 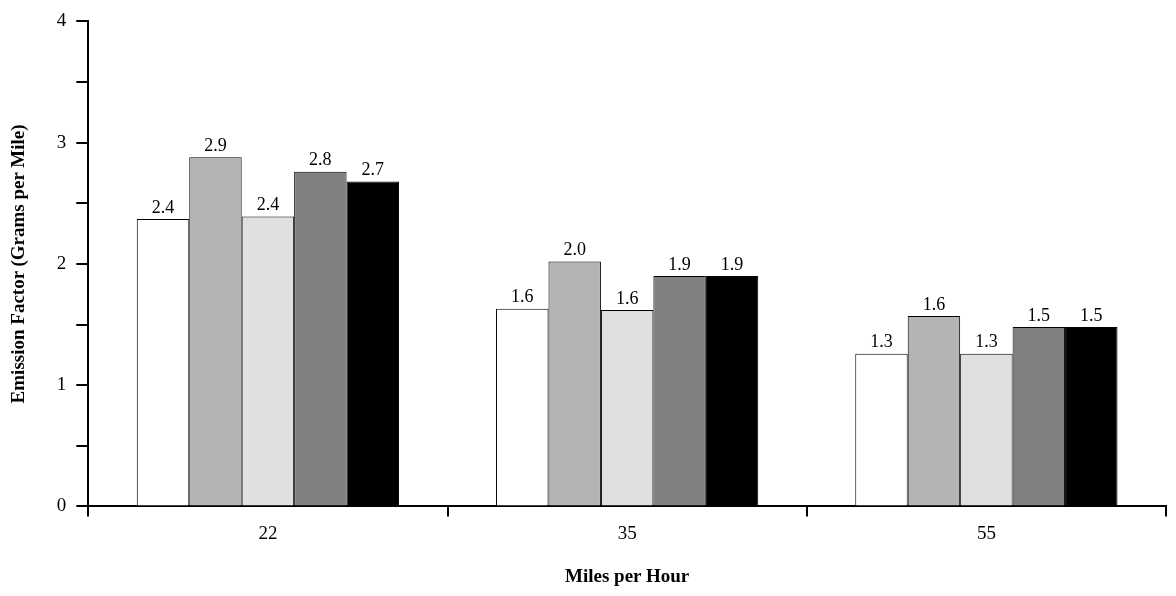 What do you see at coordinates (627, 575) in the screenshot?
I see `x-axis-title: Miles per Hour` at bounding box center [627, 575].